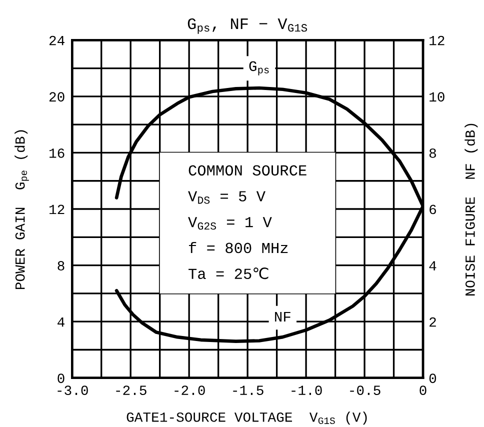 This screenshot has height=427, width=484. Describe the element at coordinates (56, 97) in the screenshot. I see `y-tick-label: 20` at that location.